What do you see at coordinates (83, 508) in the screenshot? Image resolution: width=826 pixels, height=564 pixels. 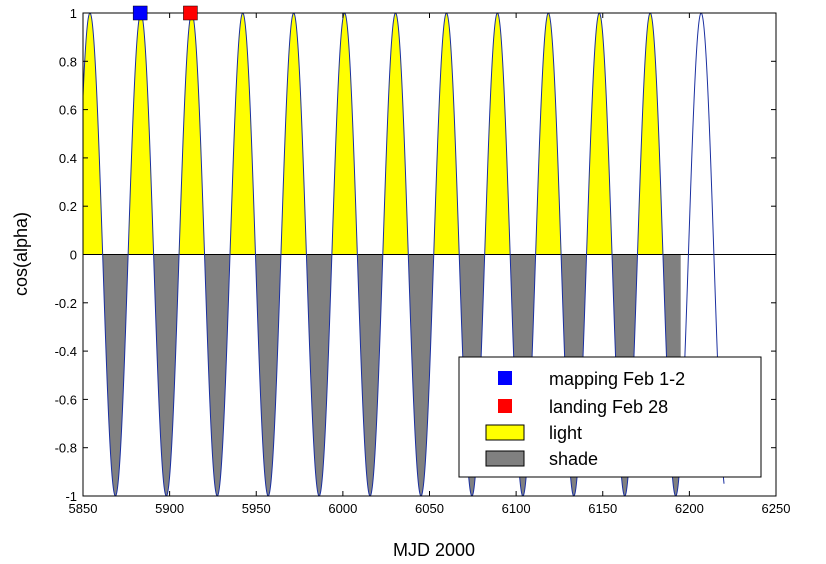 I see `x-tick-label: 5850` at bounding box center [83, 508].